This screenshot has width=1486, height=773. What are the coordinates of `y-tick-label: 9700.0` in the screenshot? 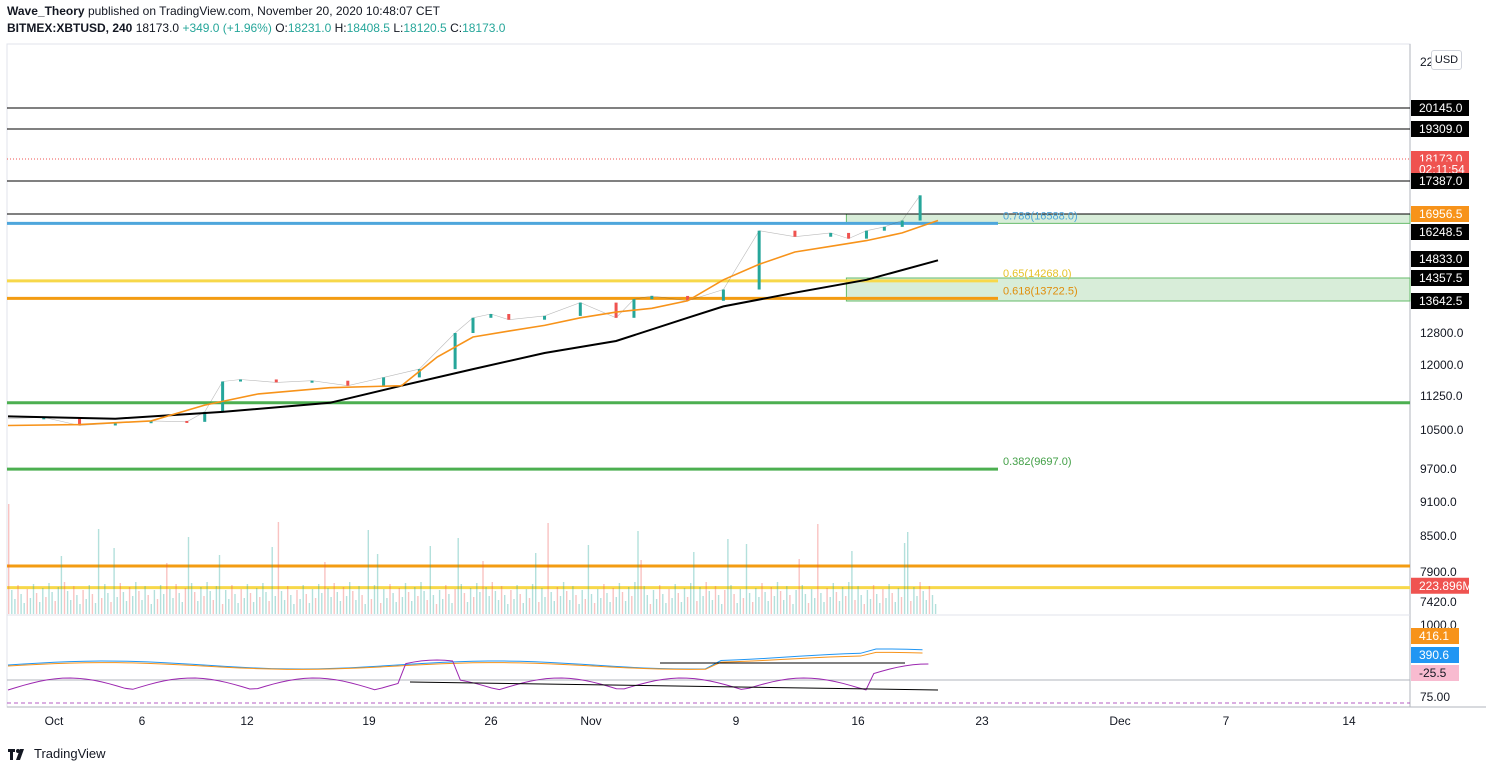 It's located at (1438, 469).